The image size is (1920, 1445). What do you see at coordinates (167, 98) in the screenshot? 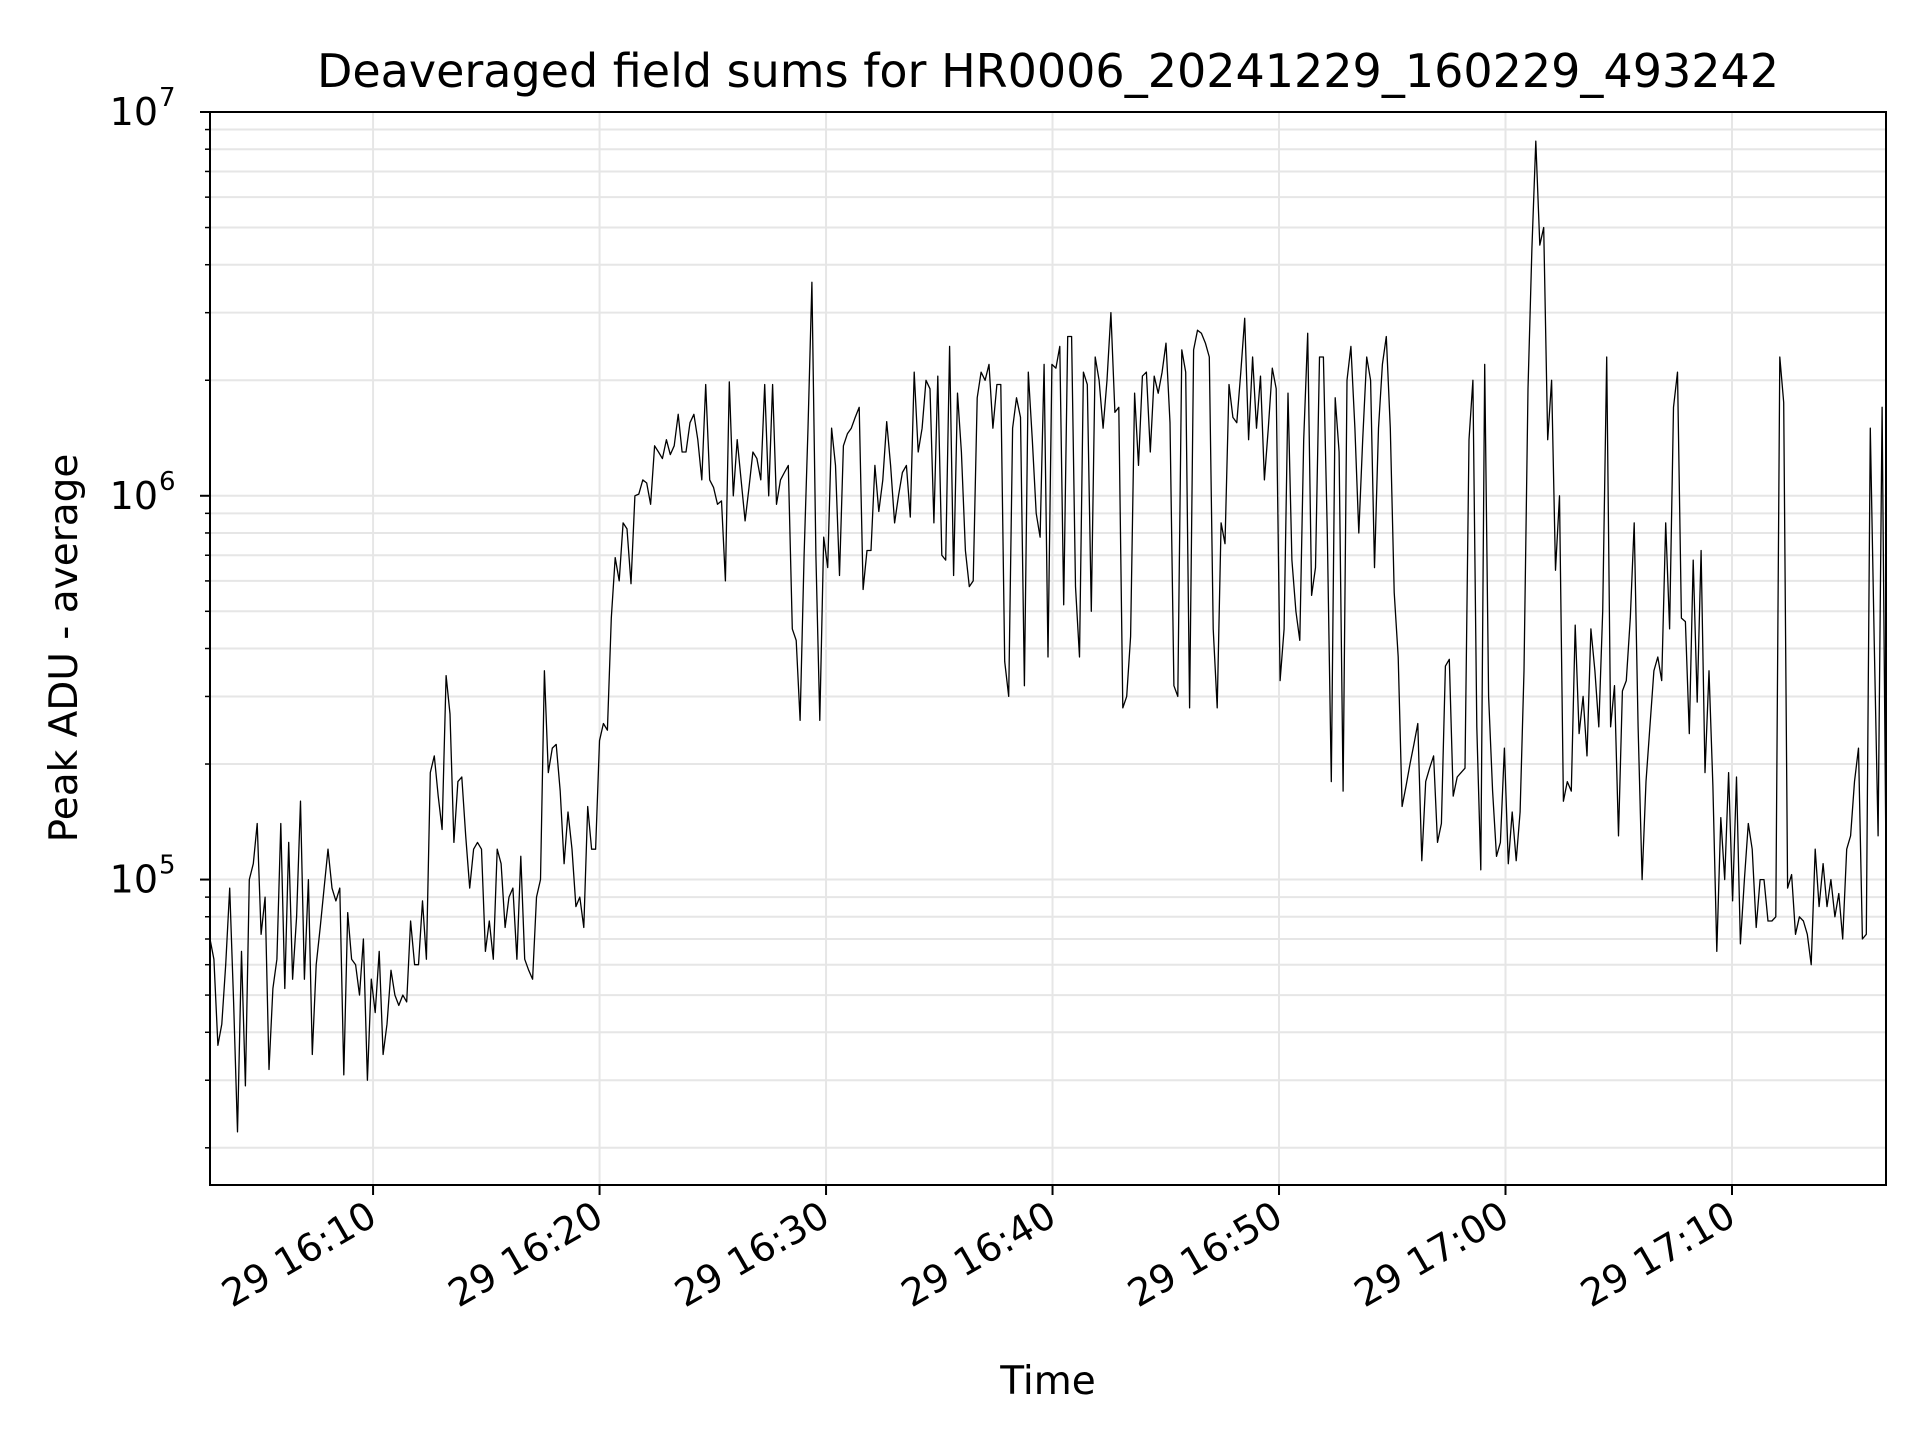
I see `y-tick-label-exponent: 7` at bounding box center [167, 98].